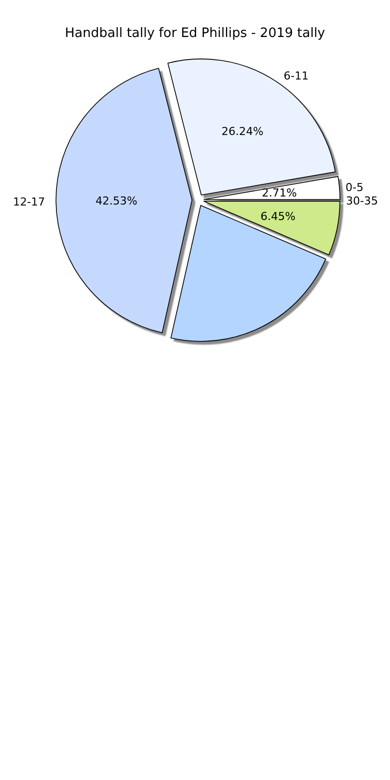 The image size is (390, 780). Describe the element at coordinates (278, 216) in the screenshot. I see `data-label: 6.45%` at that location.